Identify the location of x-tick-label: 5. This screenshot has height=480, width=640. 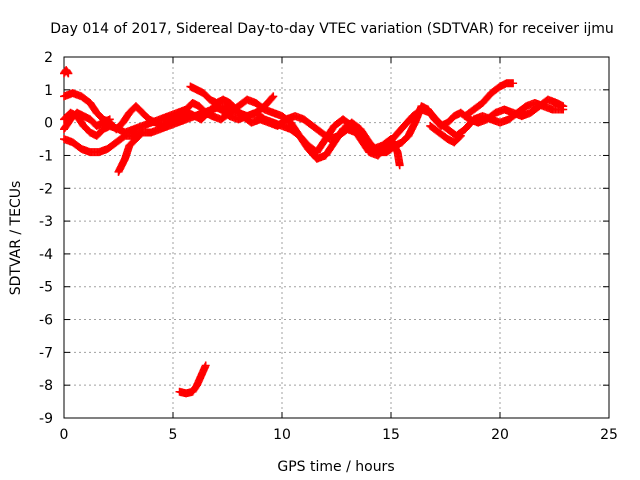
(173, 435).